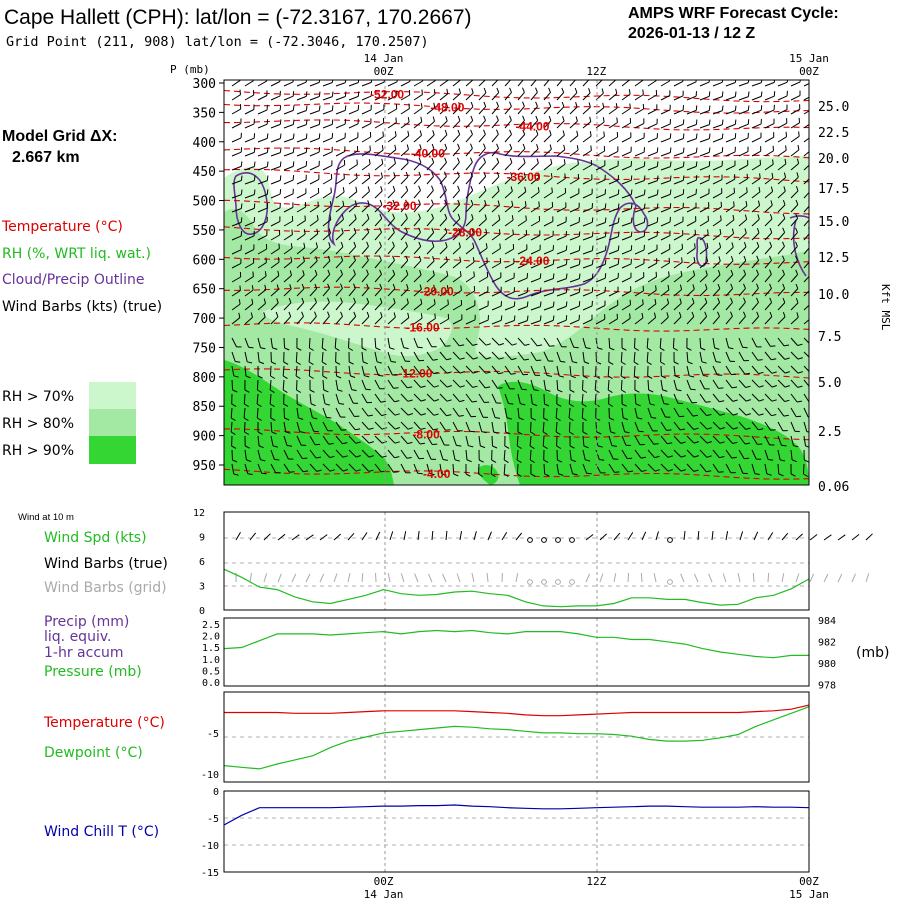 This screenshot has width=900, height=900. Describe the element at coordinates (204, 172) in the screenshot. I see `pressure-tick-label: 450` at that location.